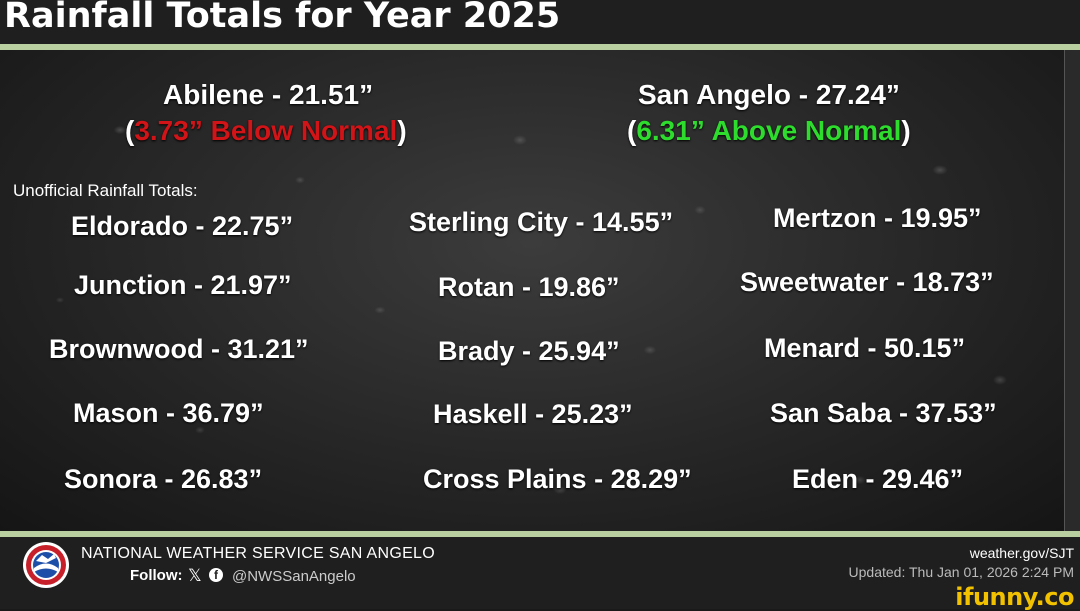 This screenshot has height=611, width=1080. I want to click on abilene-departure: (3.73” Below Normal), so click(266, 131).